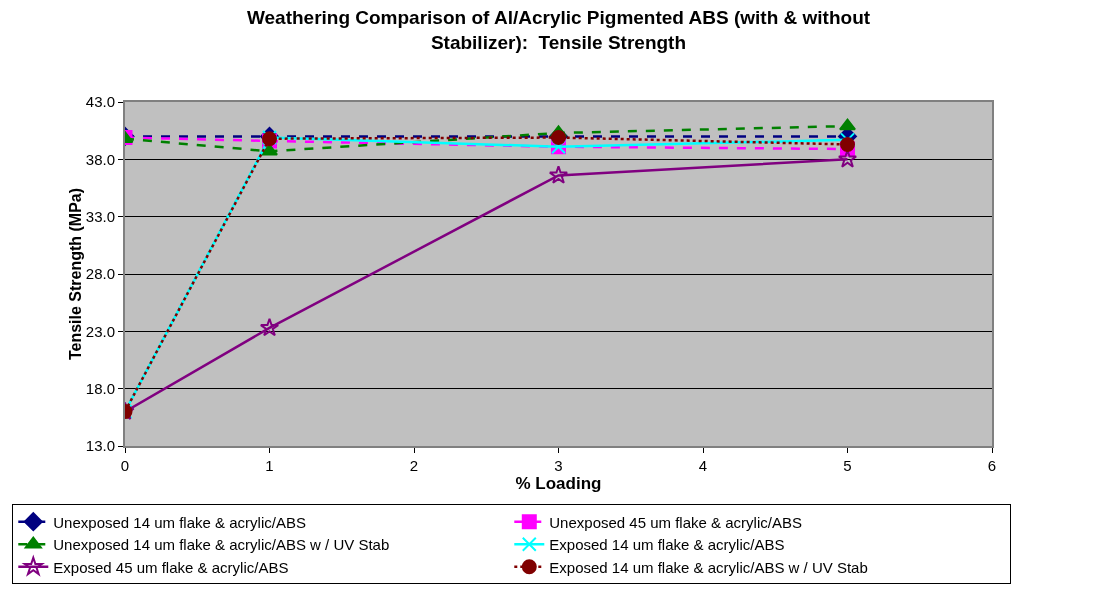  I want to click on x-tick-label: 6, so click(992, 465).